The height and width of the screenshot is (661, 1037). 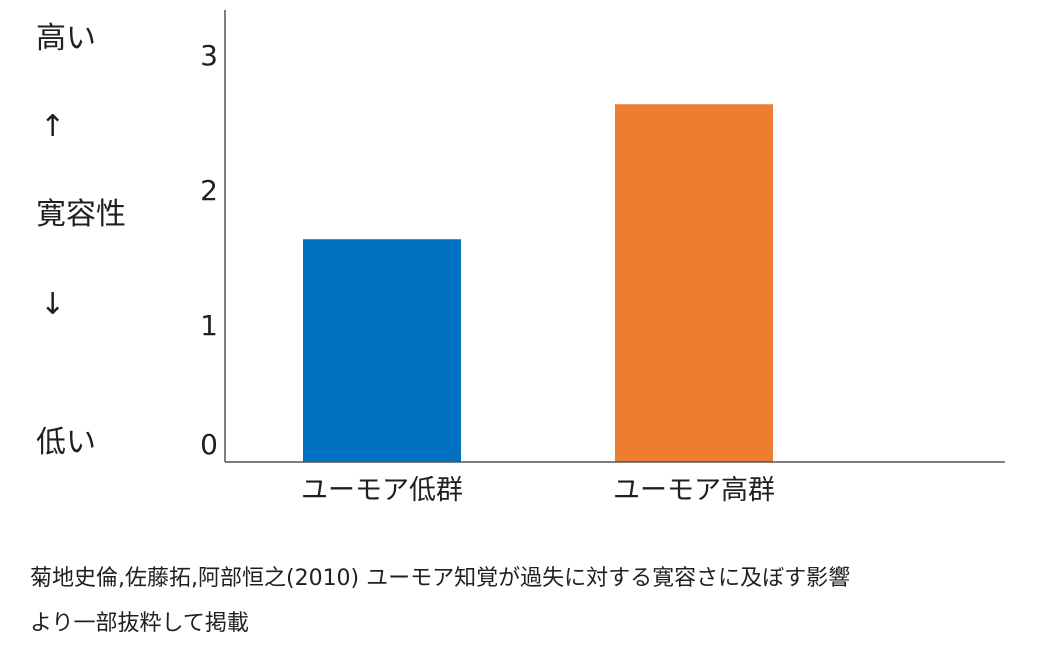 What do you see at coordinates (53, 304) in the screenshot?
I see `y-label-down-arrow: ↓` at bounding box center [53, 304].